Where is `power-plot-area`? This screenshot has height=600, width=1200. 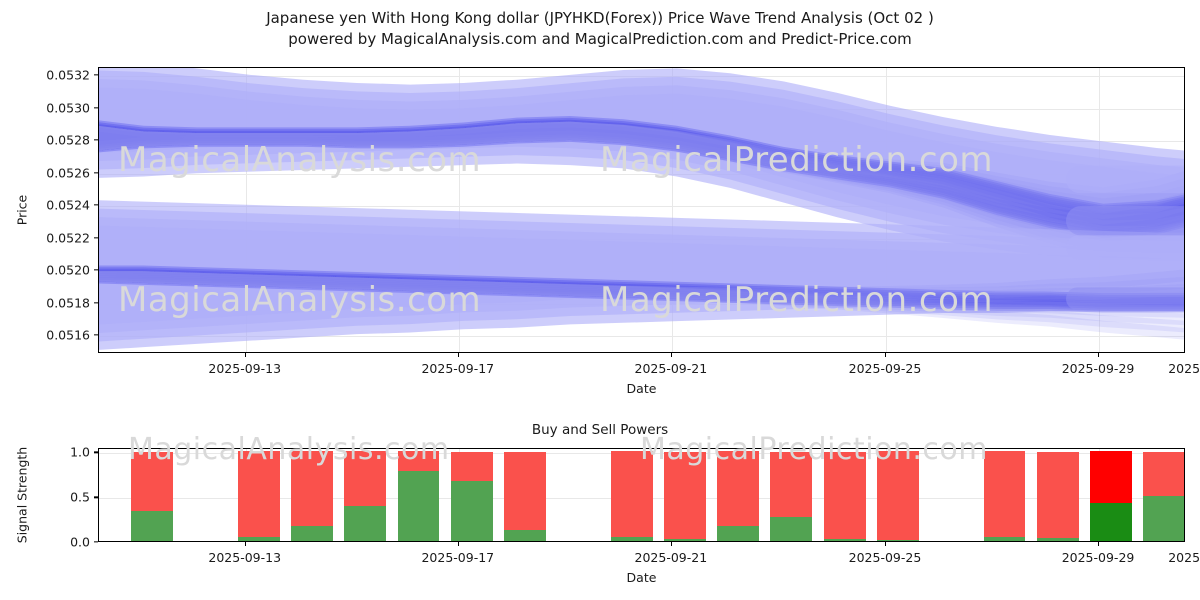 power-plot-area is located at coordinates (641, 495).